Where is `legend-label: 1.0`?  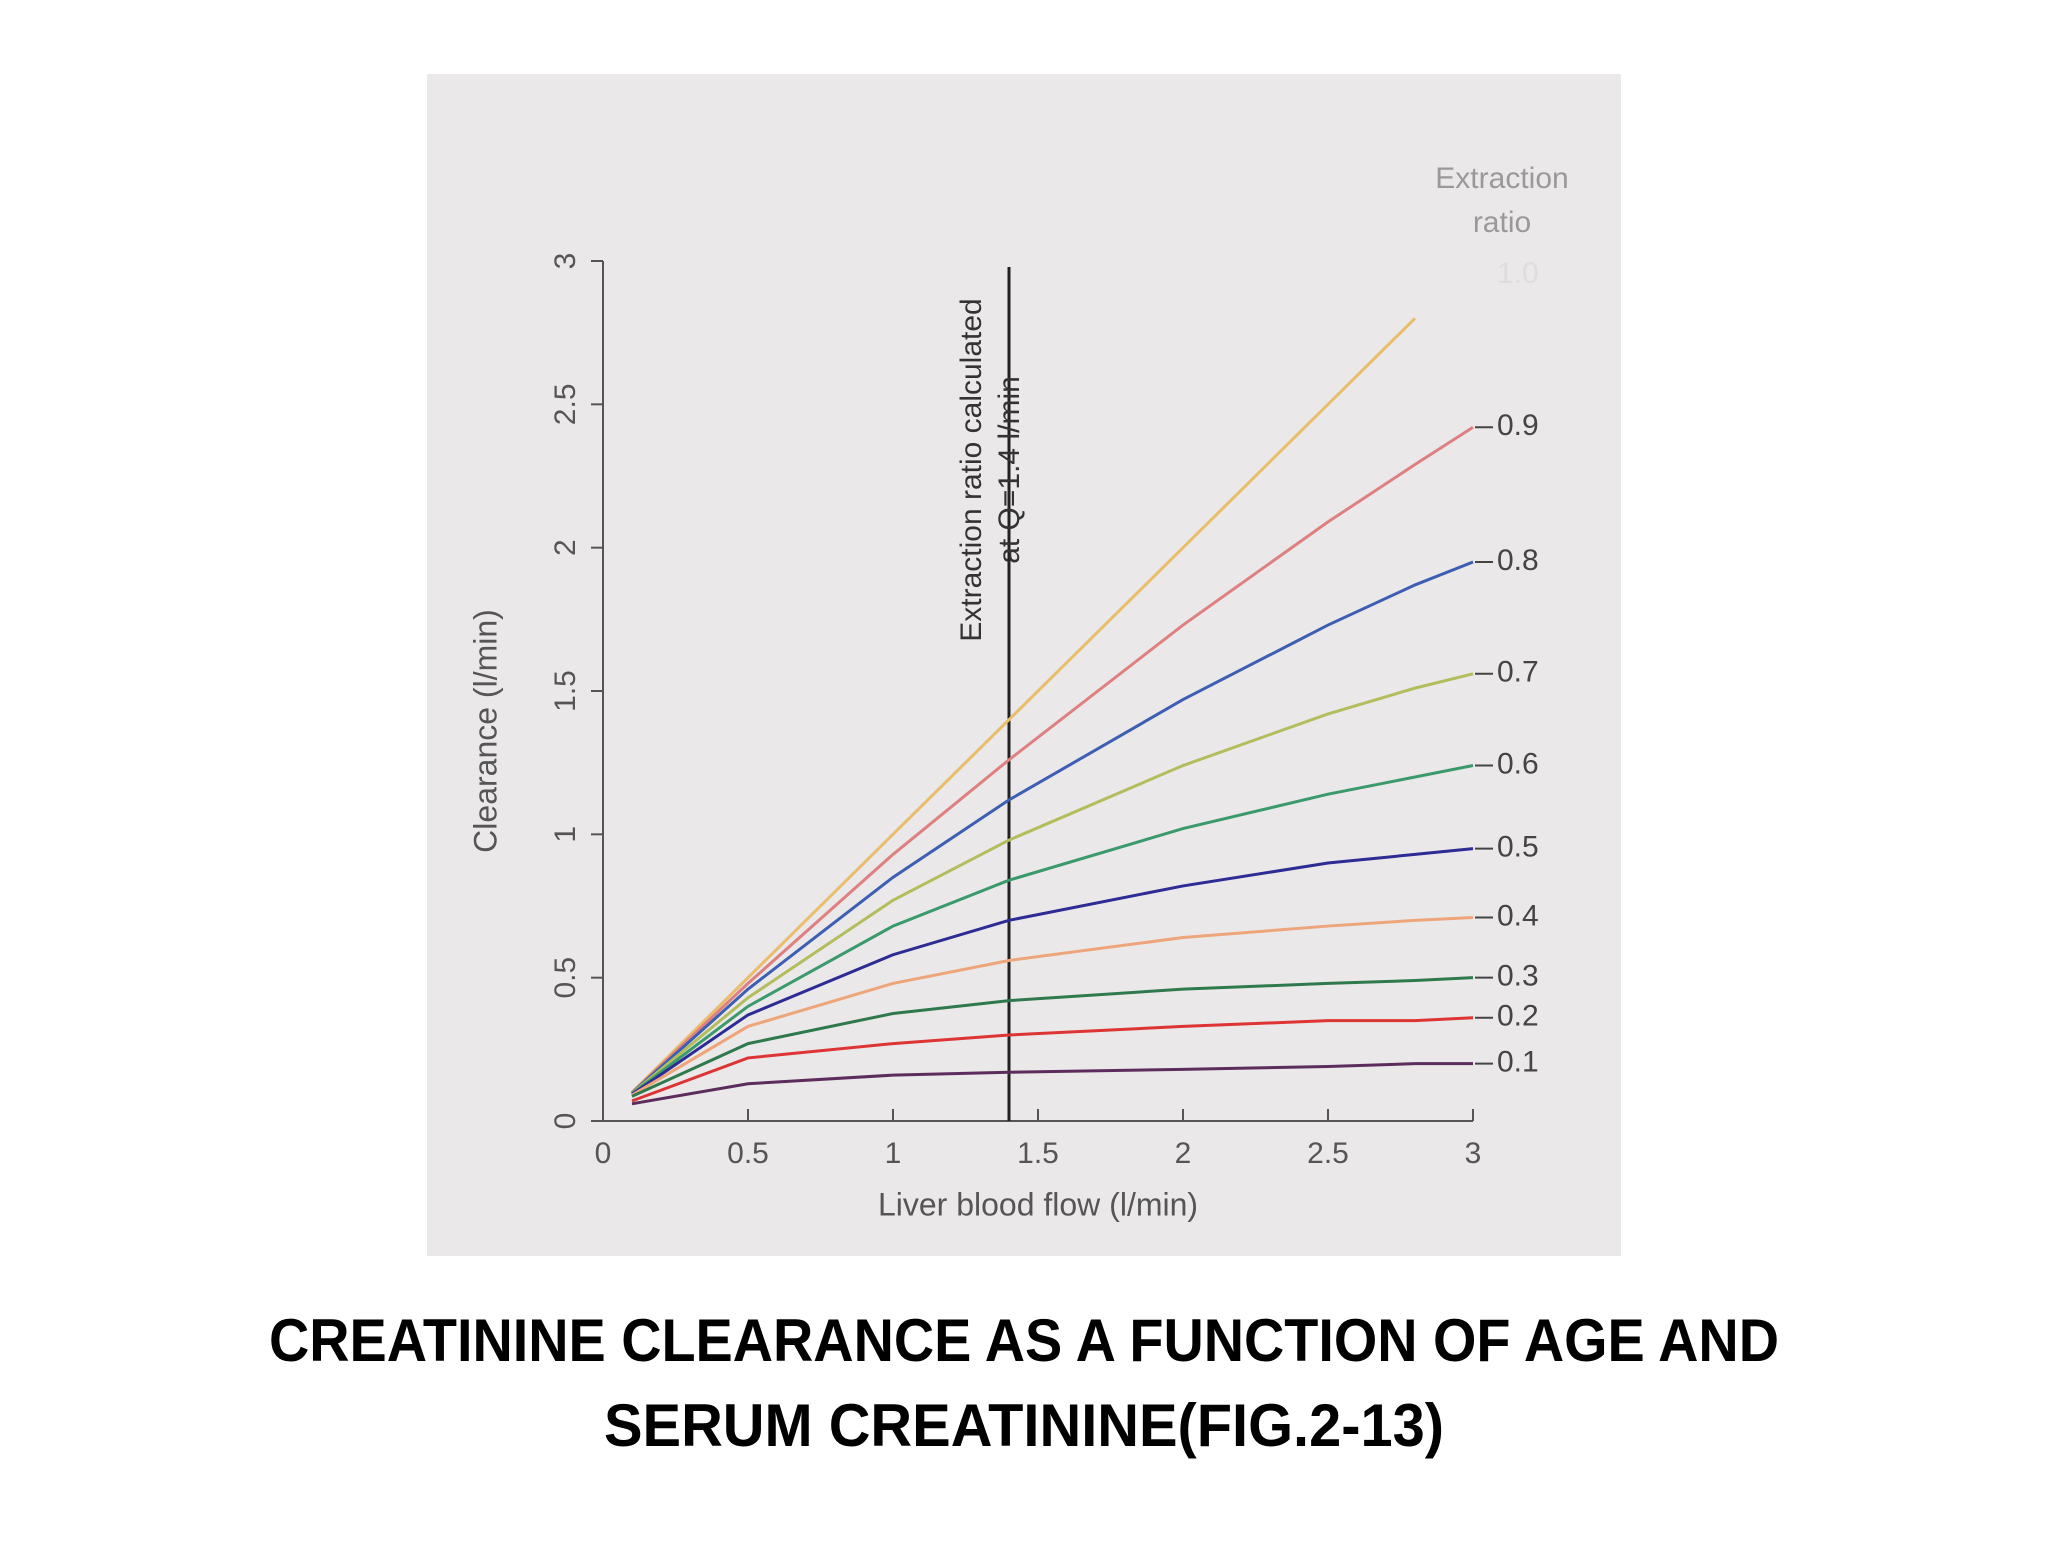
legend-label: 1.0 is located at coordinates (1518, 273).